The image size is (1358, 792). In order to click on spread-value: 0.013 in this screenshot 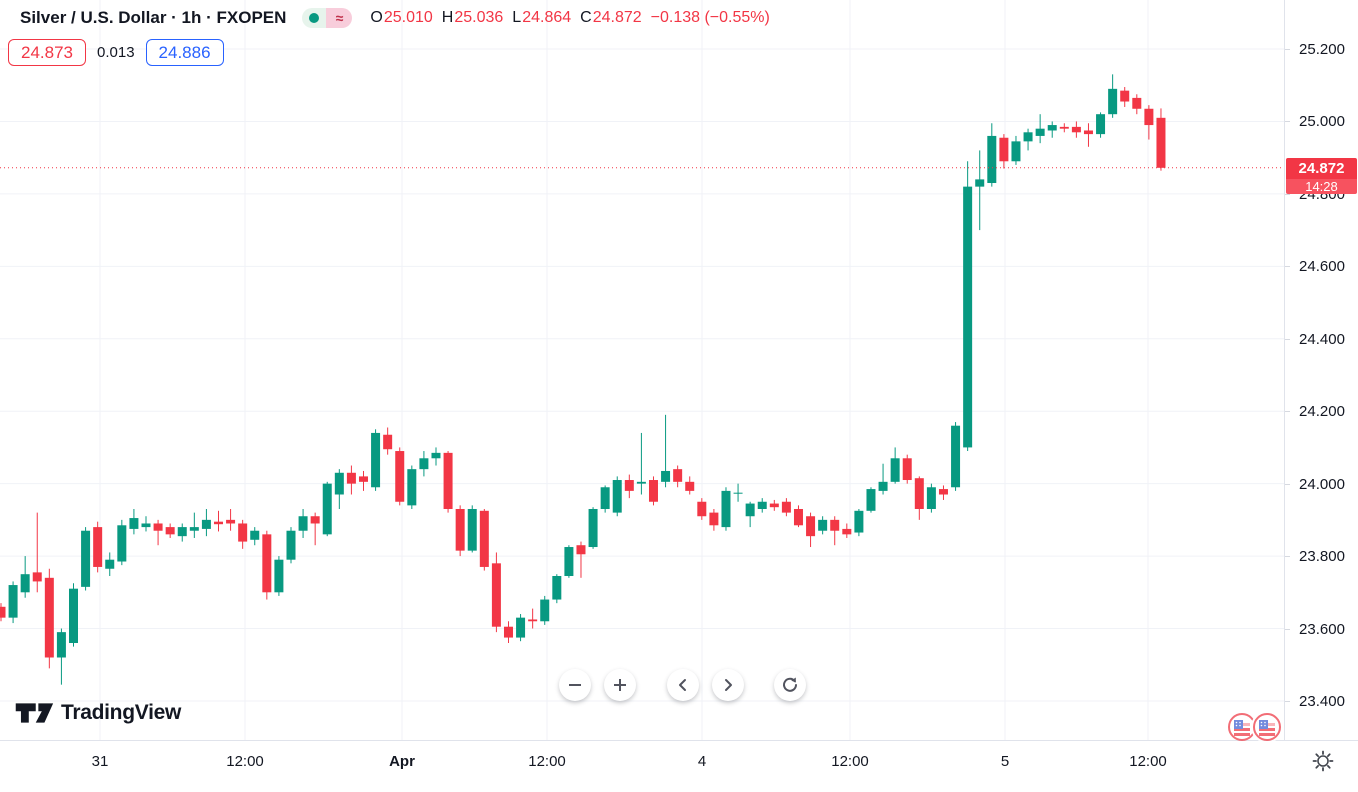, I will do `click(116, 52)`.